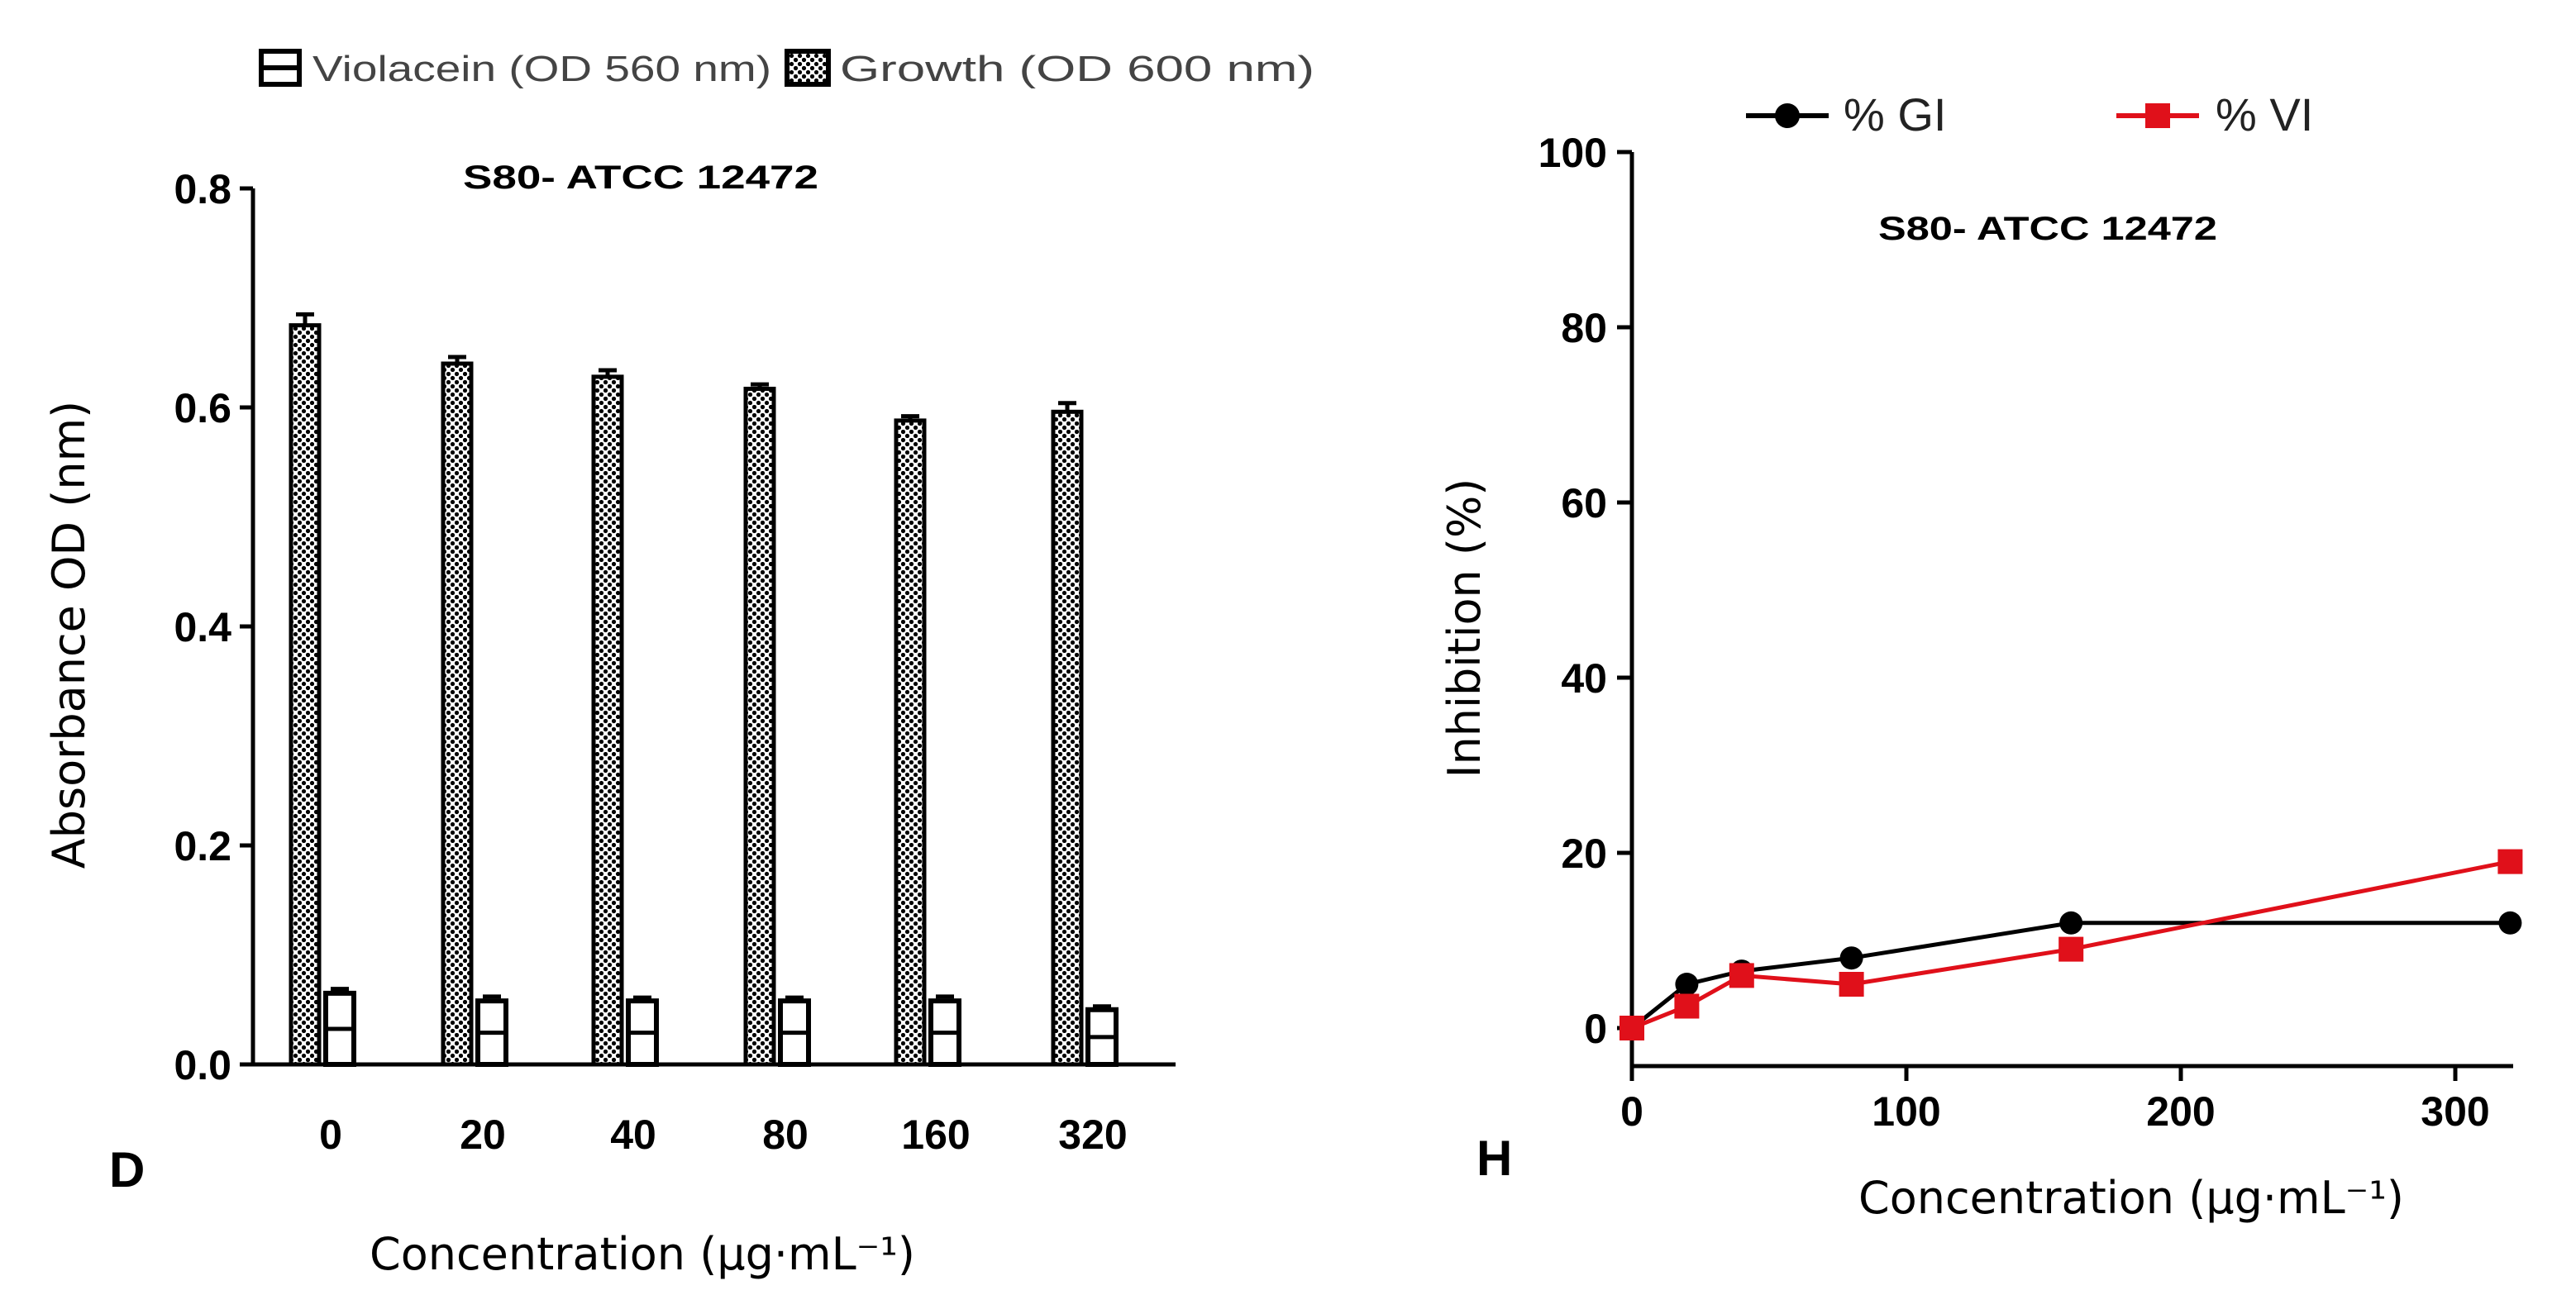 The height and width of the screenshot is (1295, 2576). I want to click on y-ticks: 0 20 40 60 80 100, so click(1585, 591).